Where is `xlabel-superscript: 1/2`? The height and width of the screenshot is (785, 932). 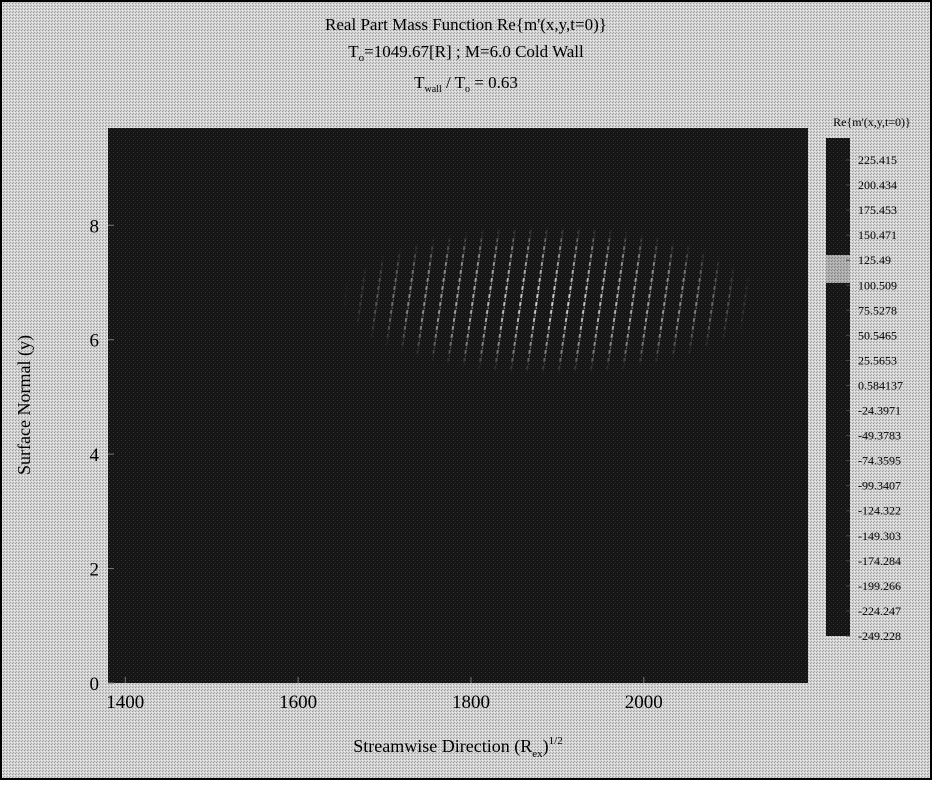
xlabel-superscript: 1/2 is located at coordinates (556, 741).